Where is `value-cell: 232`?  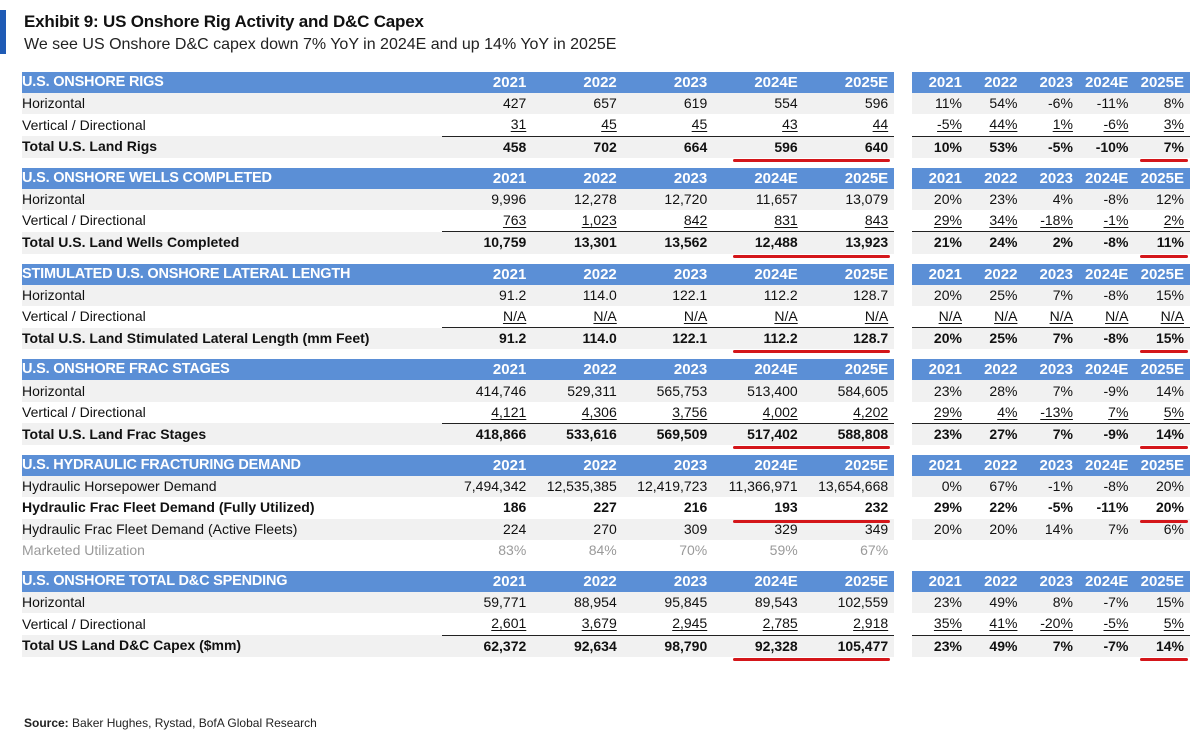
value-cell: 232 is located at coordinates (849, 508).